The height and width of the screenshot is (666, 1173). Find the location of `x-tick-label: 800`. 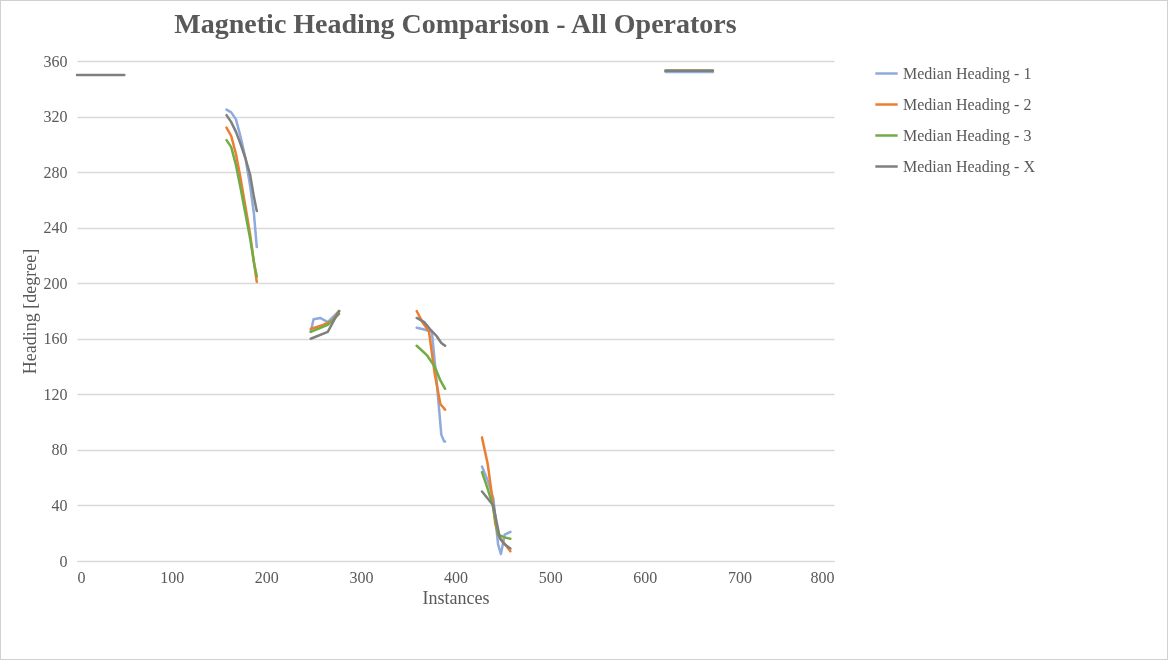

x-tick-label: 800 is located at coordinates (822, 577).